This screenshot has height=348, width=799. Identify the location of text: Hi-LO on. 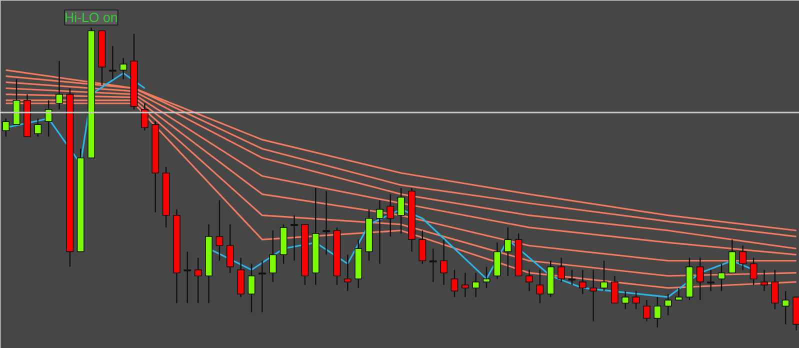
(91, 17).